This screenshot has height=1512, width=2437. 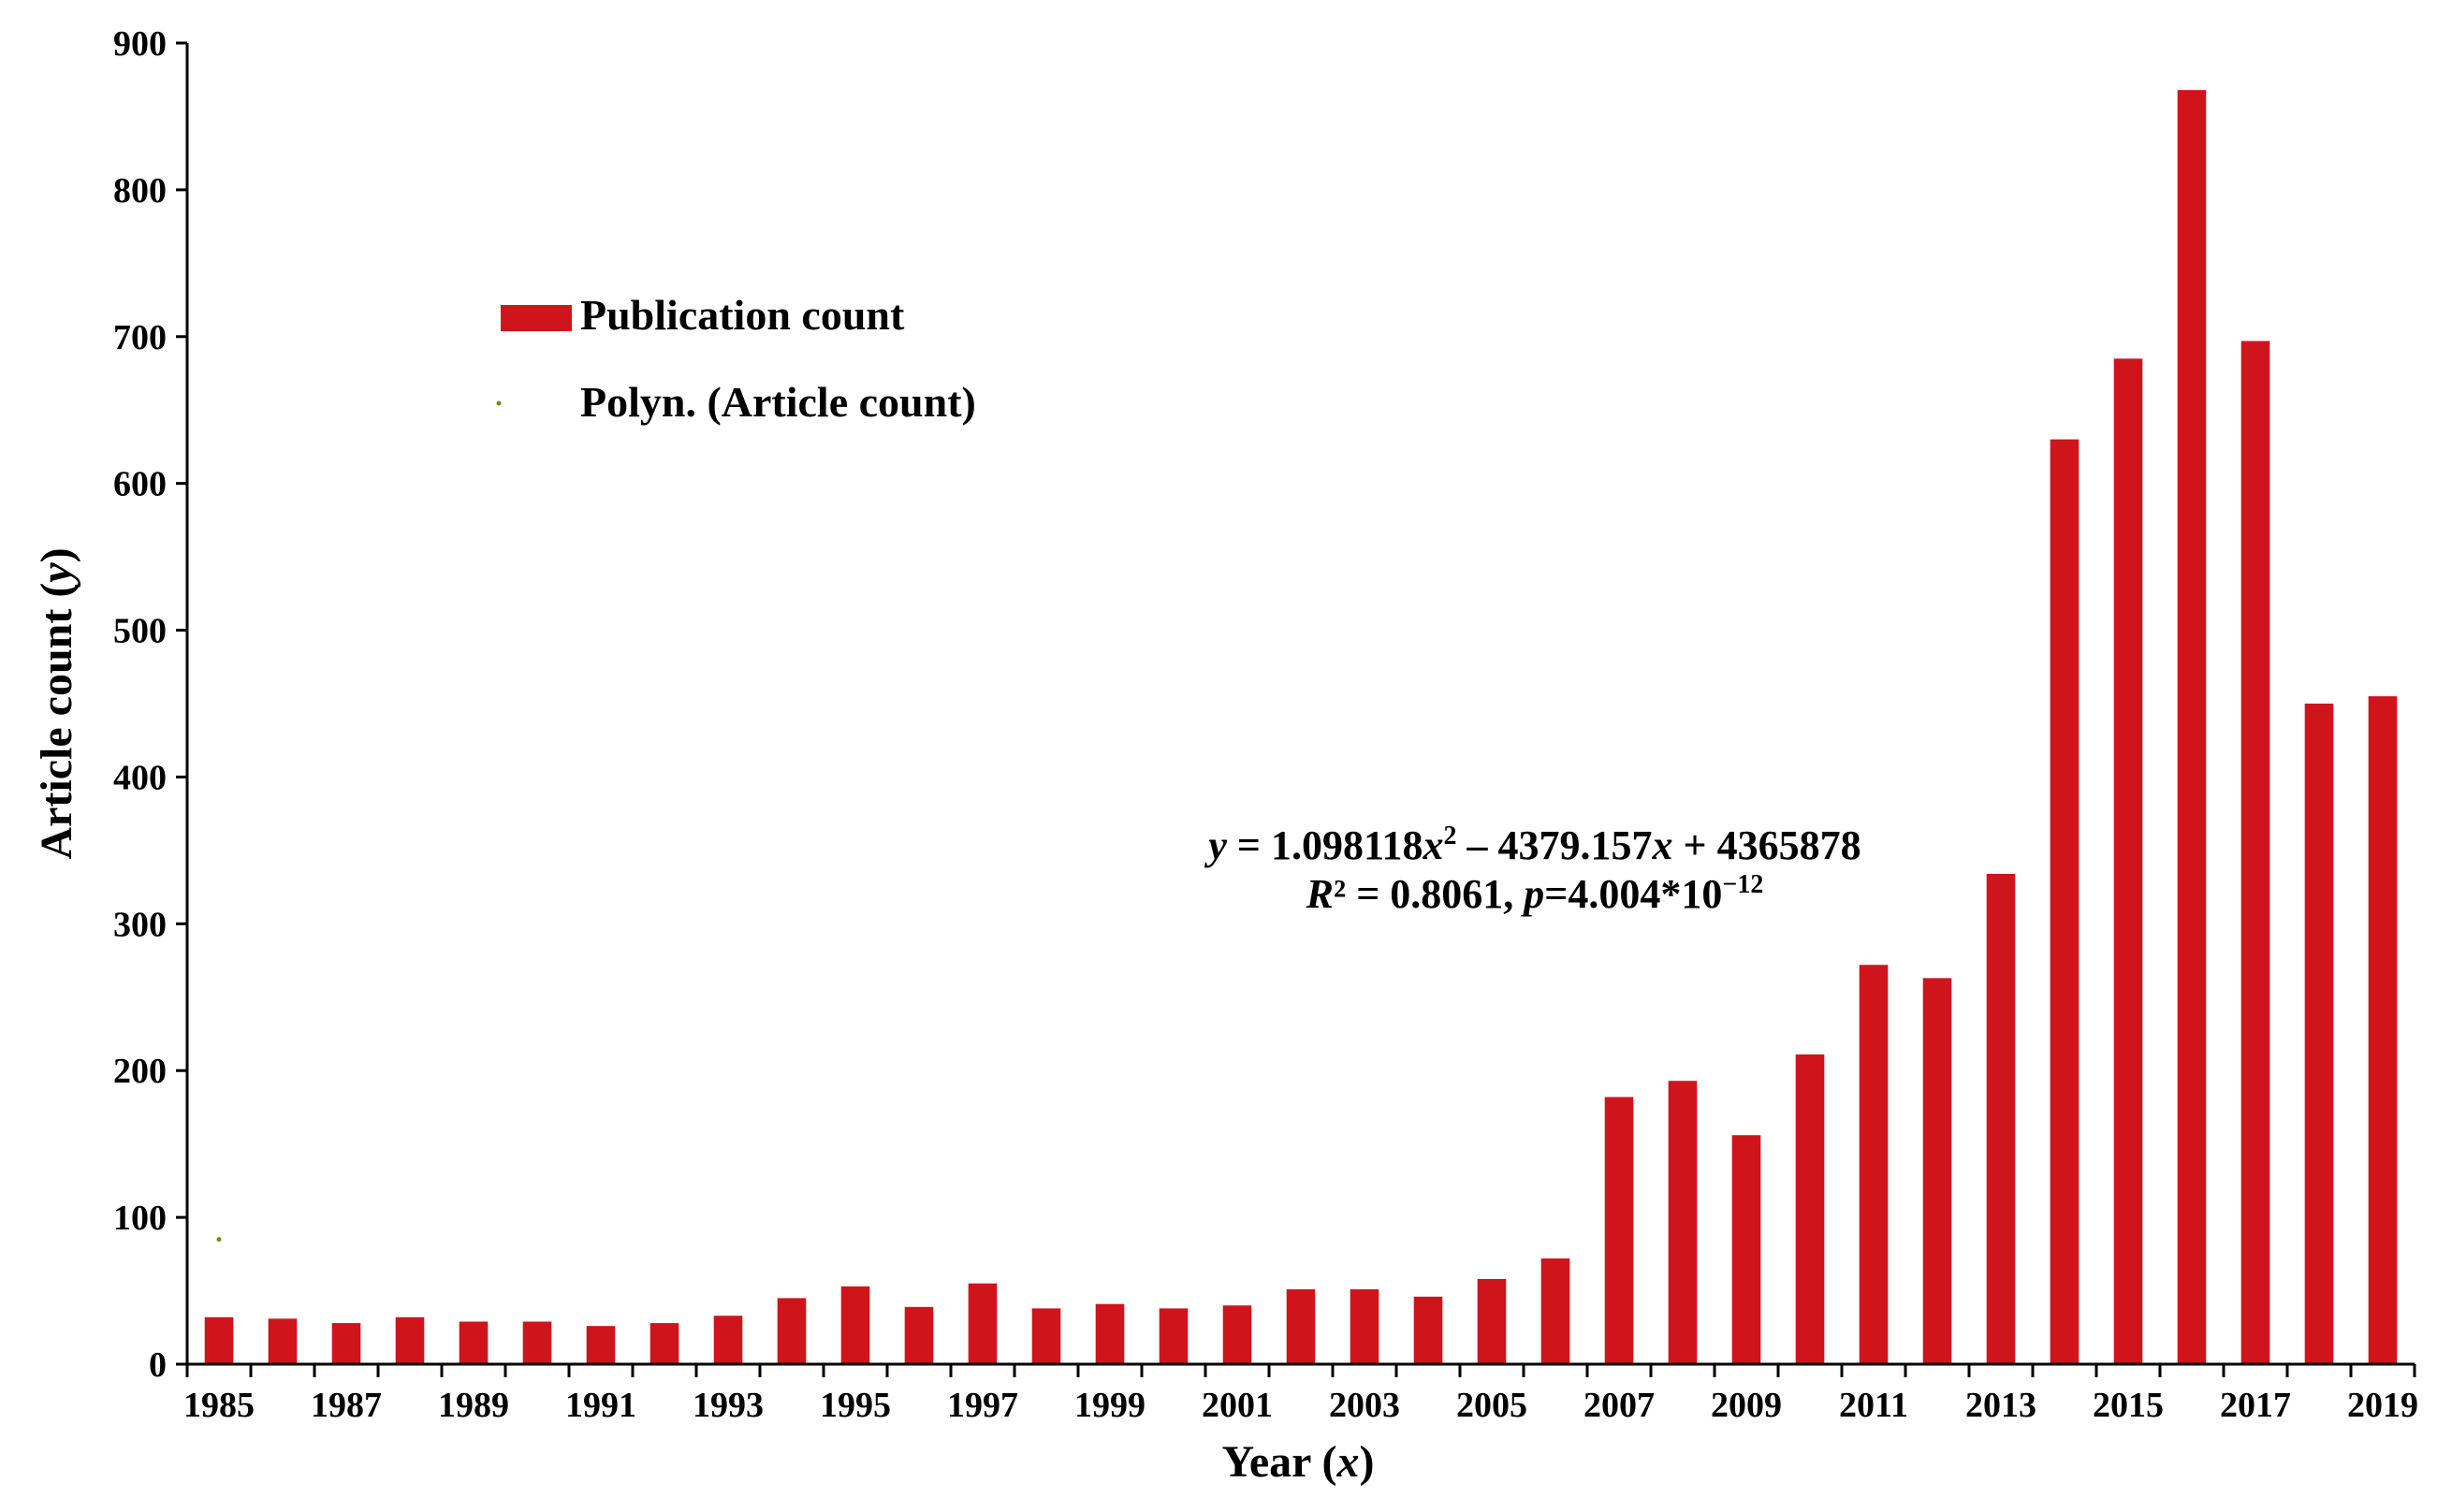 What do you see at coordinates (1301, 1326) in the screenshot?
I see `bar-2002` at bounding box center [1301, 1326].